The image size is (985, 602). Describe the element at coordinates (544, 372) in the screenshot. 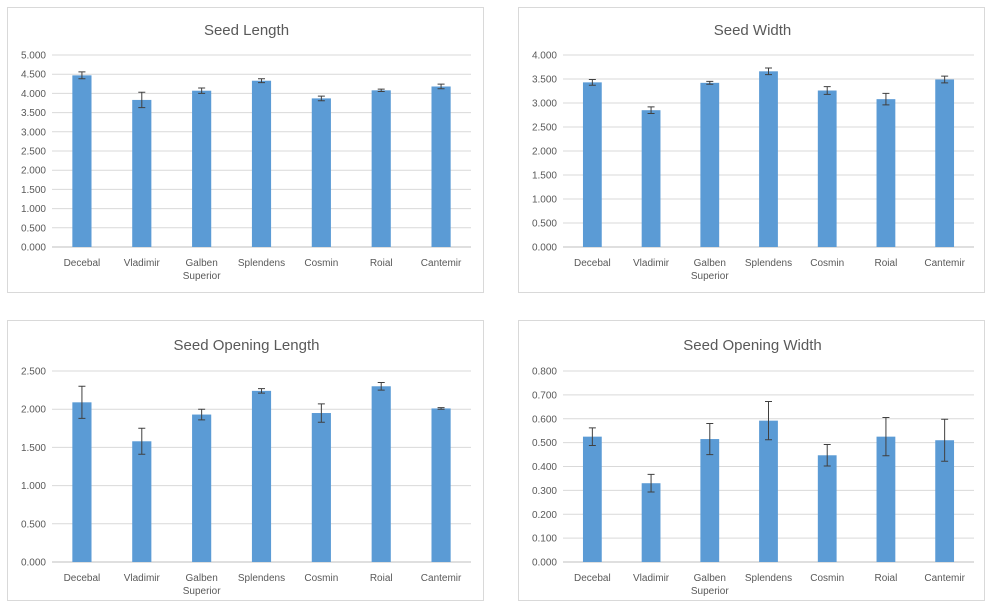

I see `y-tick-label: 0.800` at that location.